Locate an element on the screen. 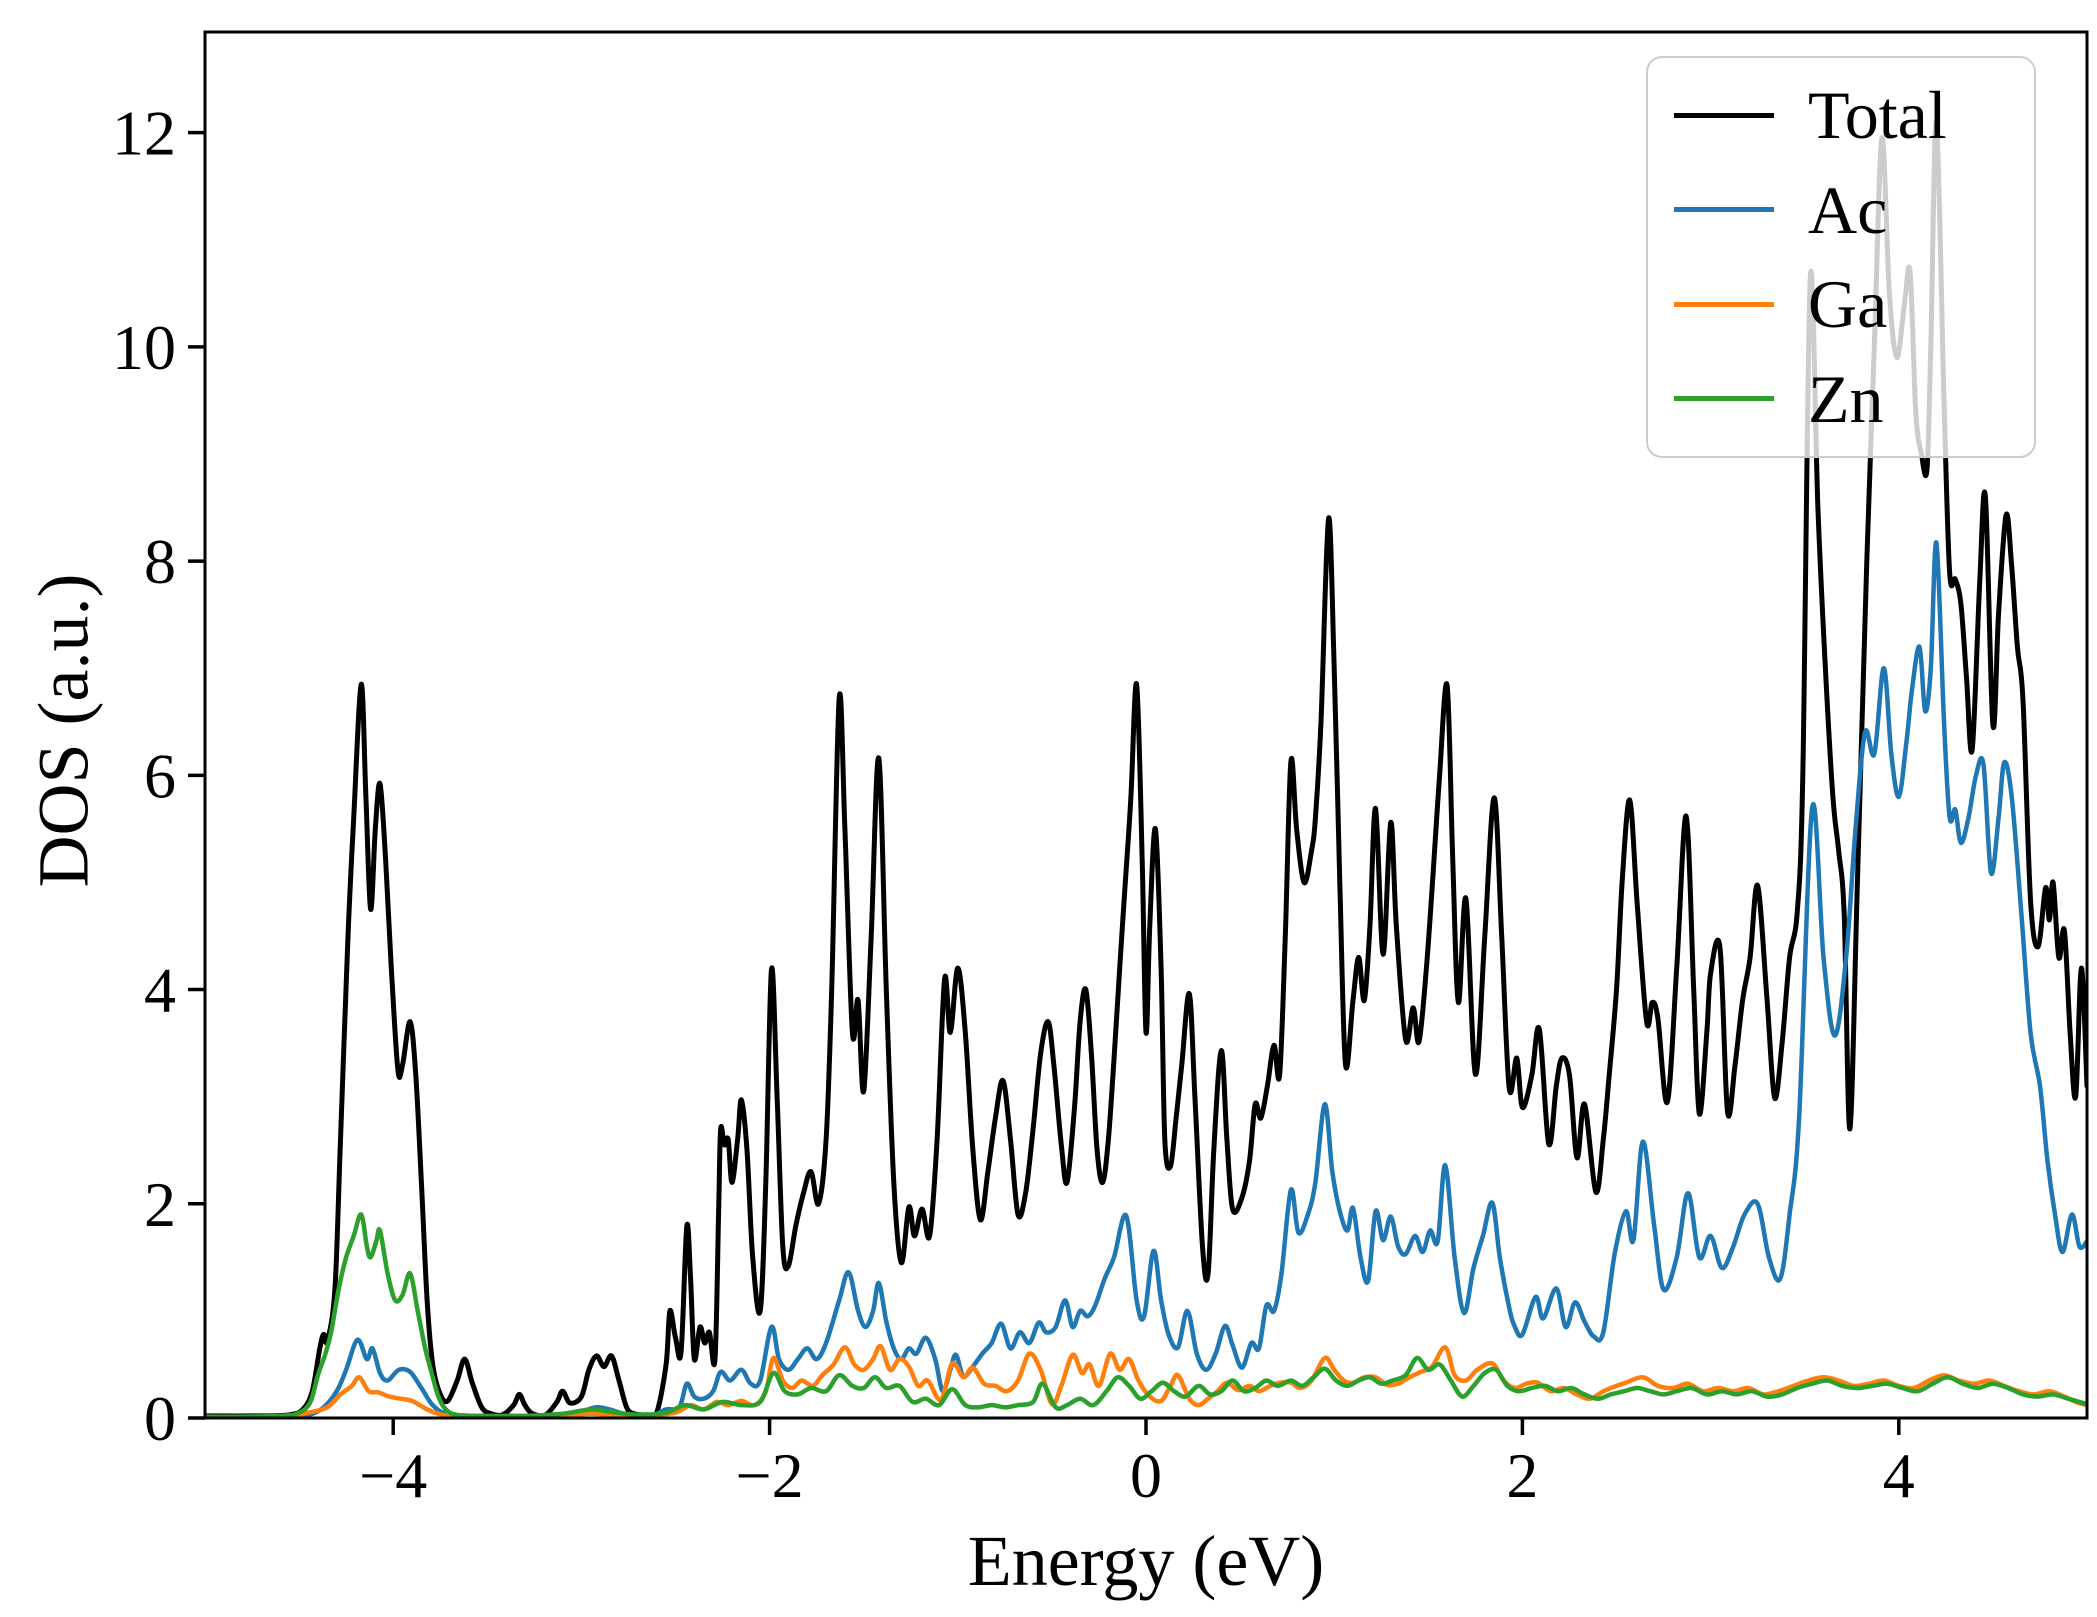 This screenshot has width=2097, height=1617. total-line-swatch is located at coordinates (1724, 115).